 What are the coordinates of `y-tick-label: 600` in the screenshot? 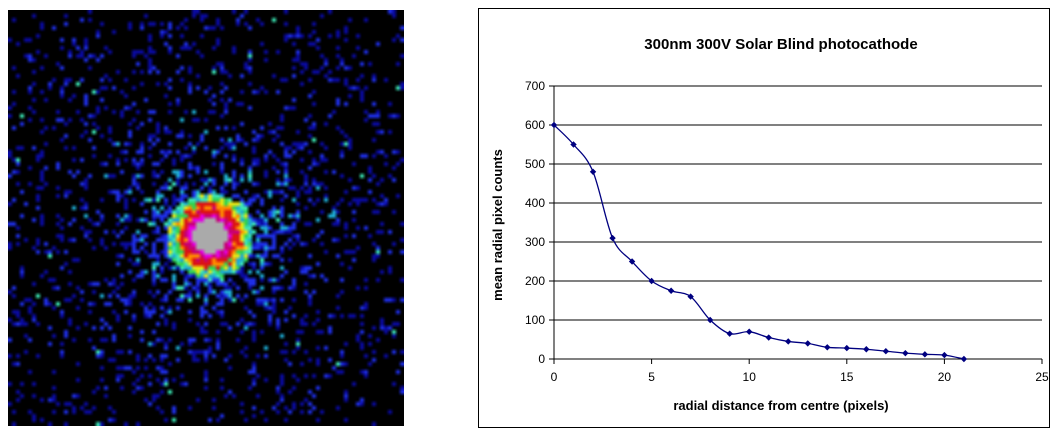 It's located at (535, 125).